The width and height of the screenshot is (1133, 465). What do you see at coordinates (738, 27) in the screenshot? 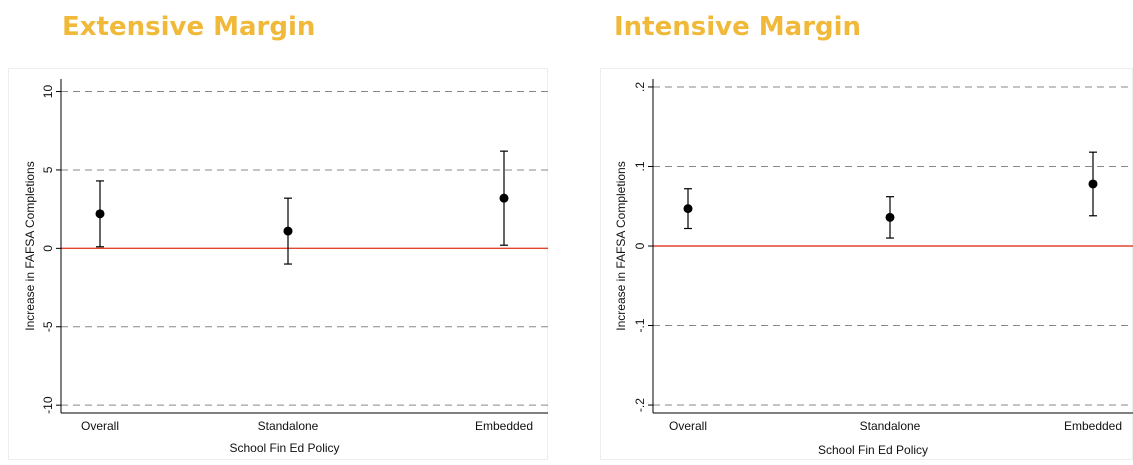
I see `panel-title-intensive-margin: Intensive Margin` at bounding box center [738, 27].